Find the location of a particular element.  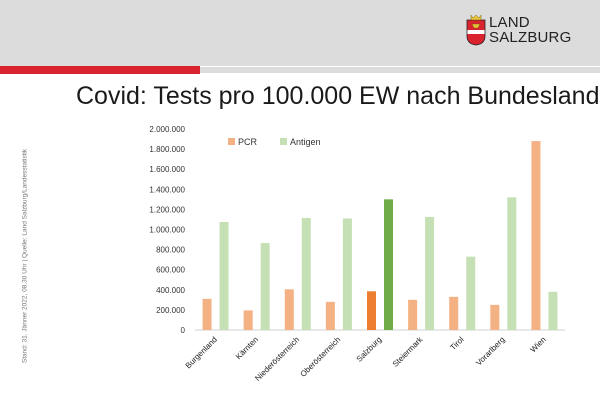

x-tick-label: Salzburg is located at coordinates (369, 349).